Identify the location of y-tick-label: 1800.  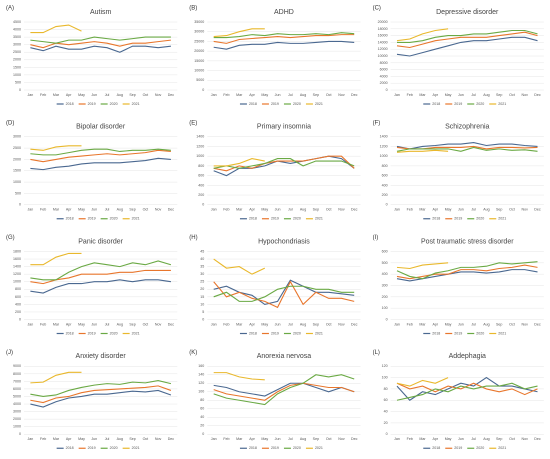
(17, 251).